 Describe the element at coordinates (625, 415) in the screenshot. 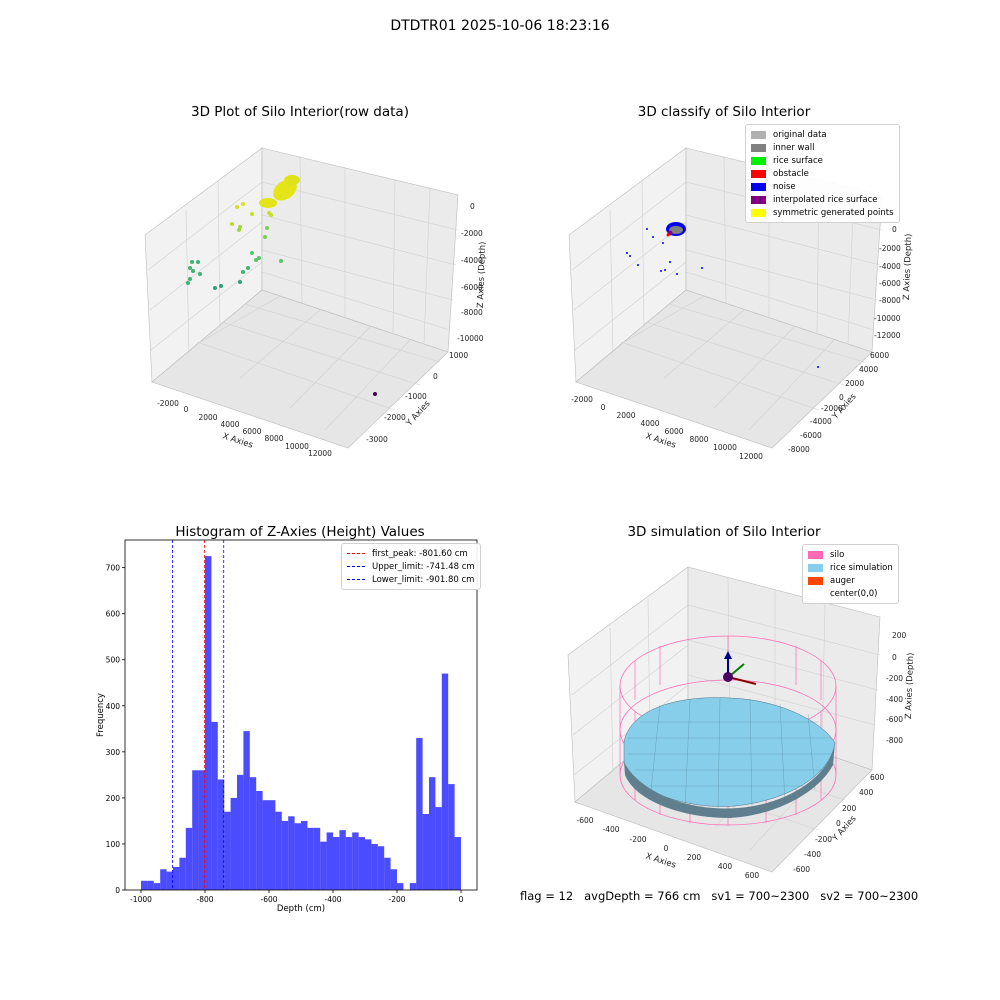

I see `classify-x-tick: 2000` at that location.